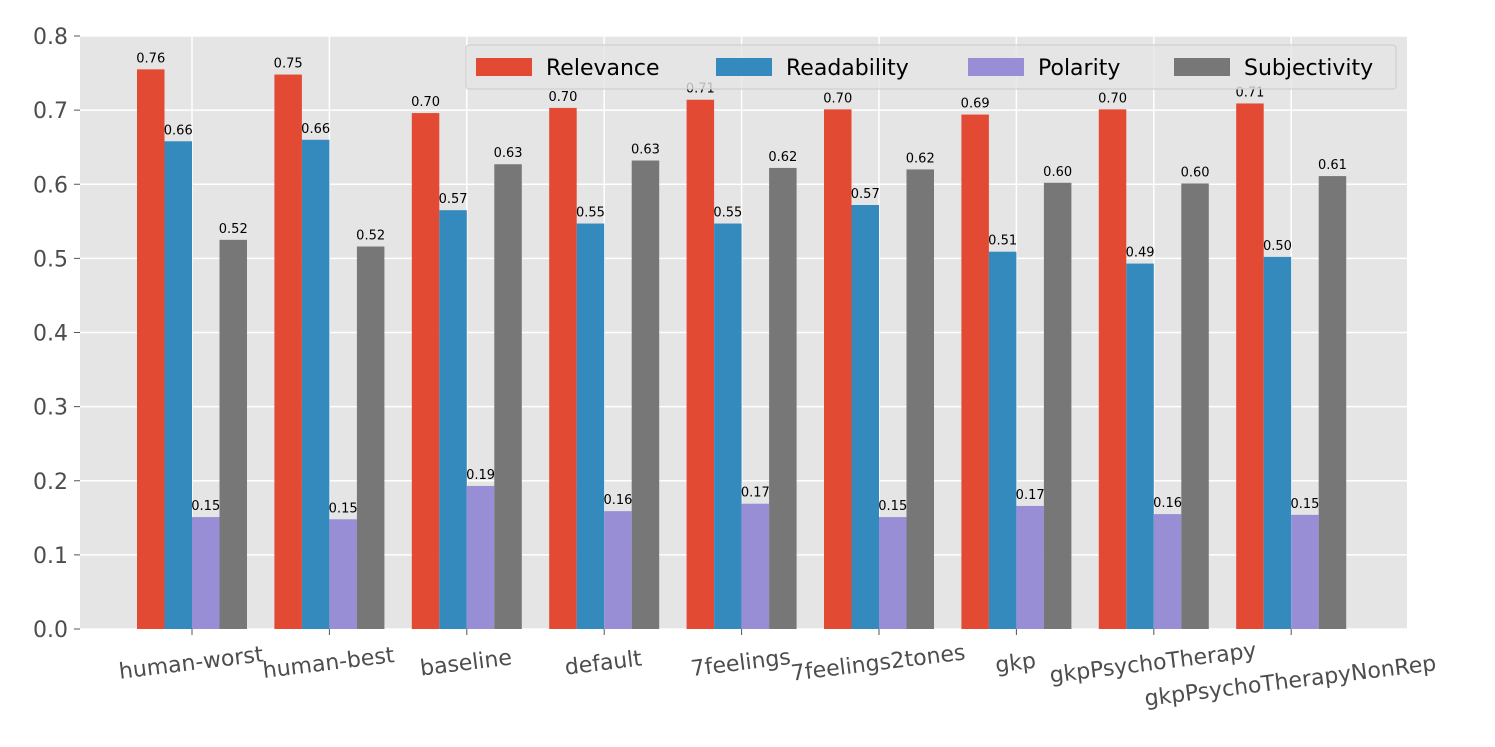 Image resolution: width=1495 pixels, height=747 pixels. What do you see at coordinates (728, 426) in the screenshot?
I see `bar-readability-7feelings` at bounding box center [728, 426].